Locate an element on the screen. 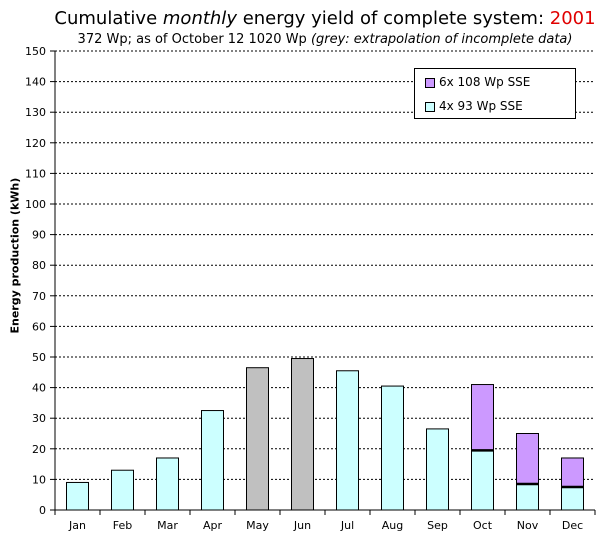 The height and width of the screenshot is (560, 610). title-year: 2001 is located at coordinates (572, 18).